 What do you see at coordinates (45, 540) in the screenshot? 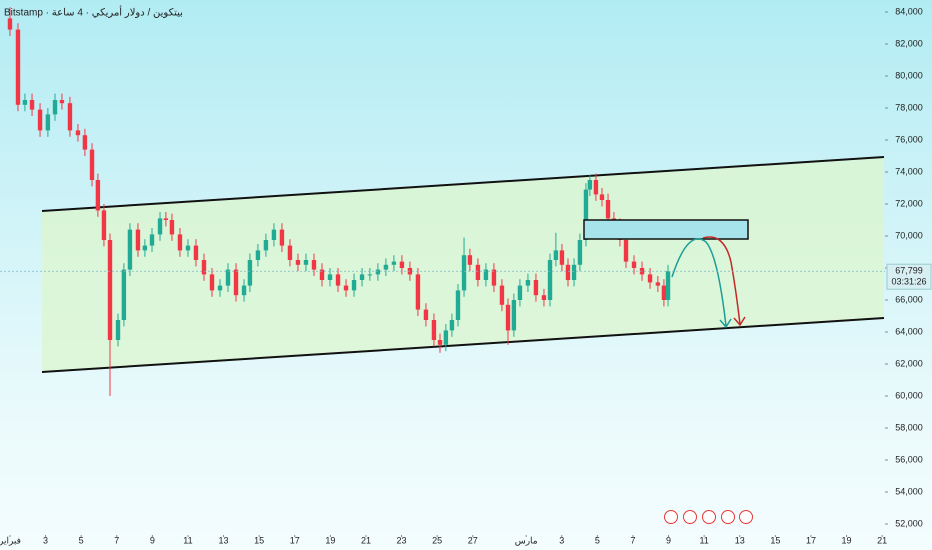
I see `x-tick-label: 3` at bounding box center [45, 540].